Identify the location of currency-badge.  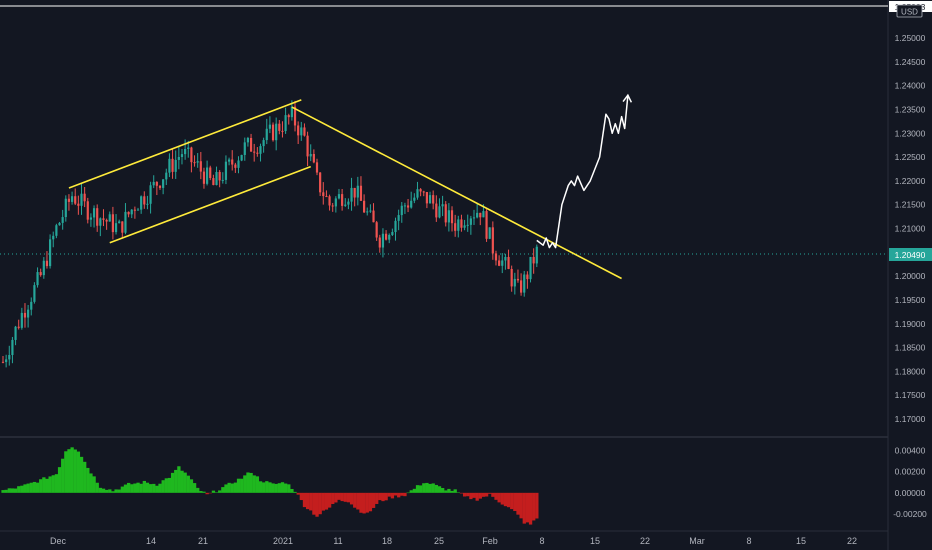
(909, 11).